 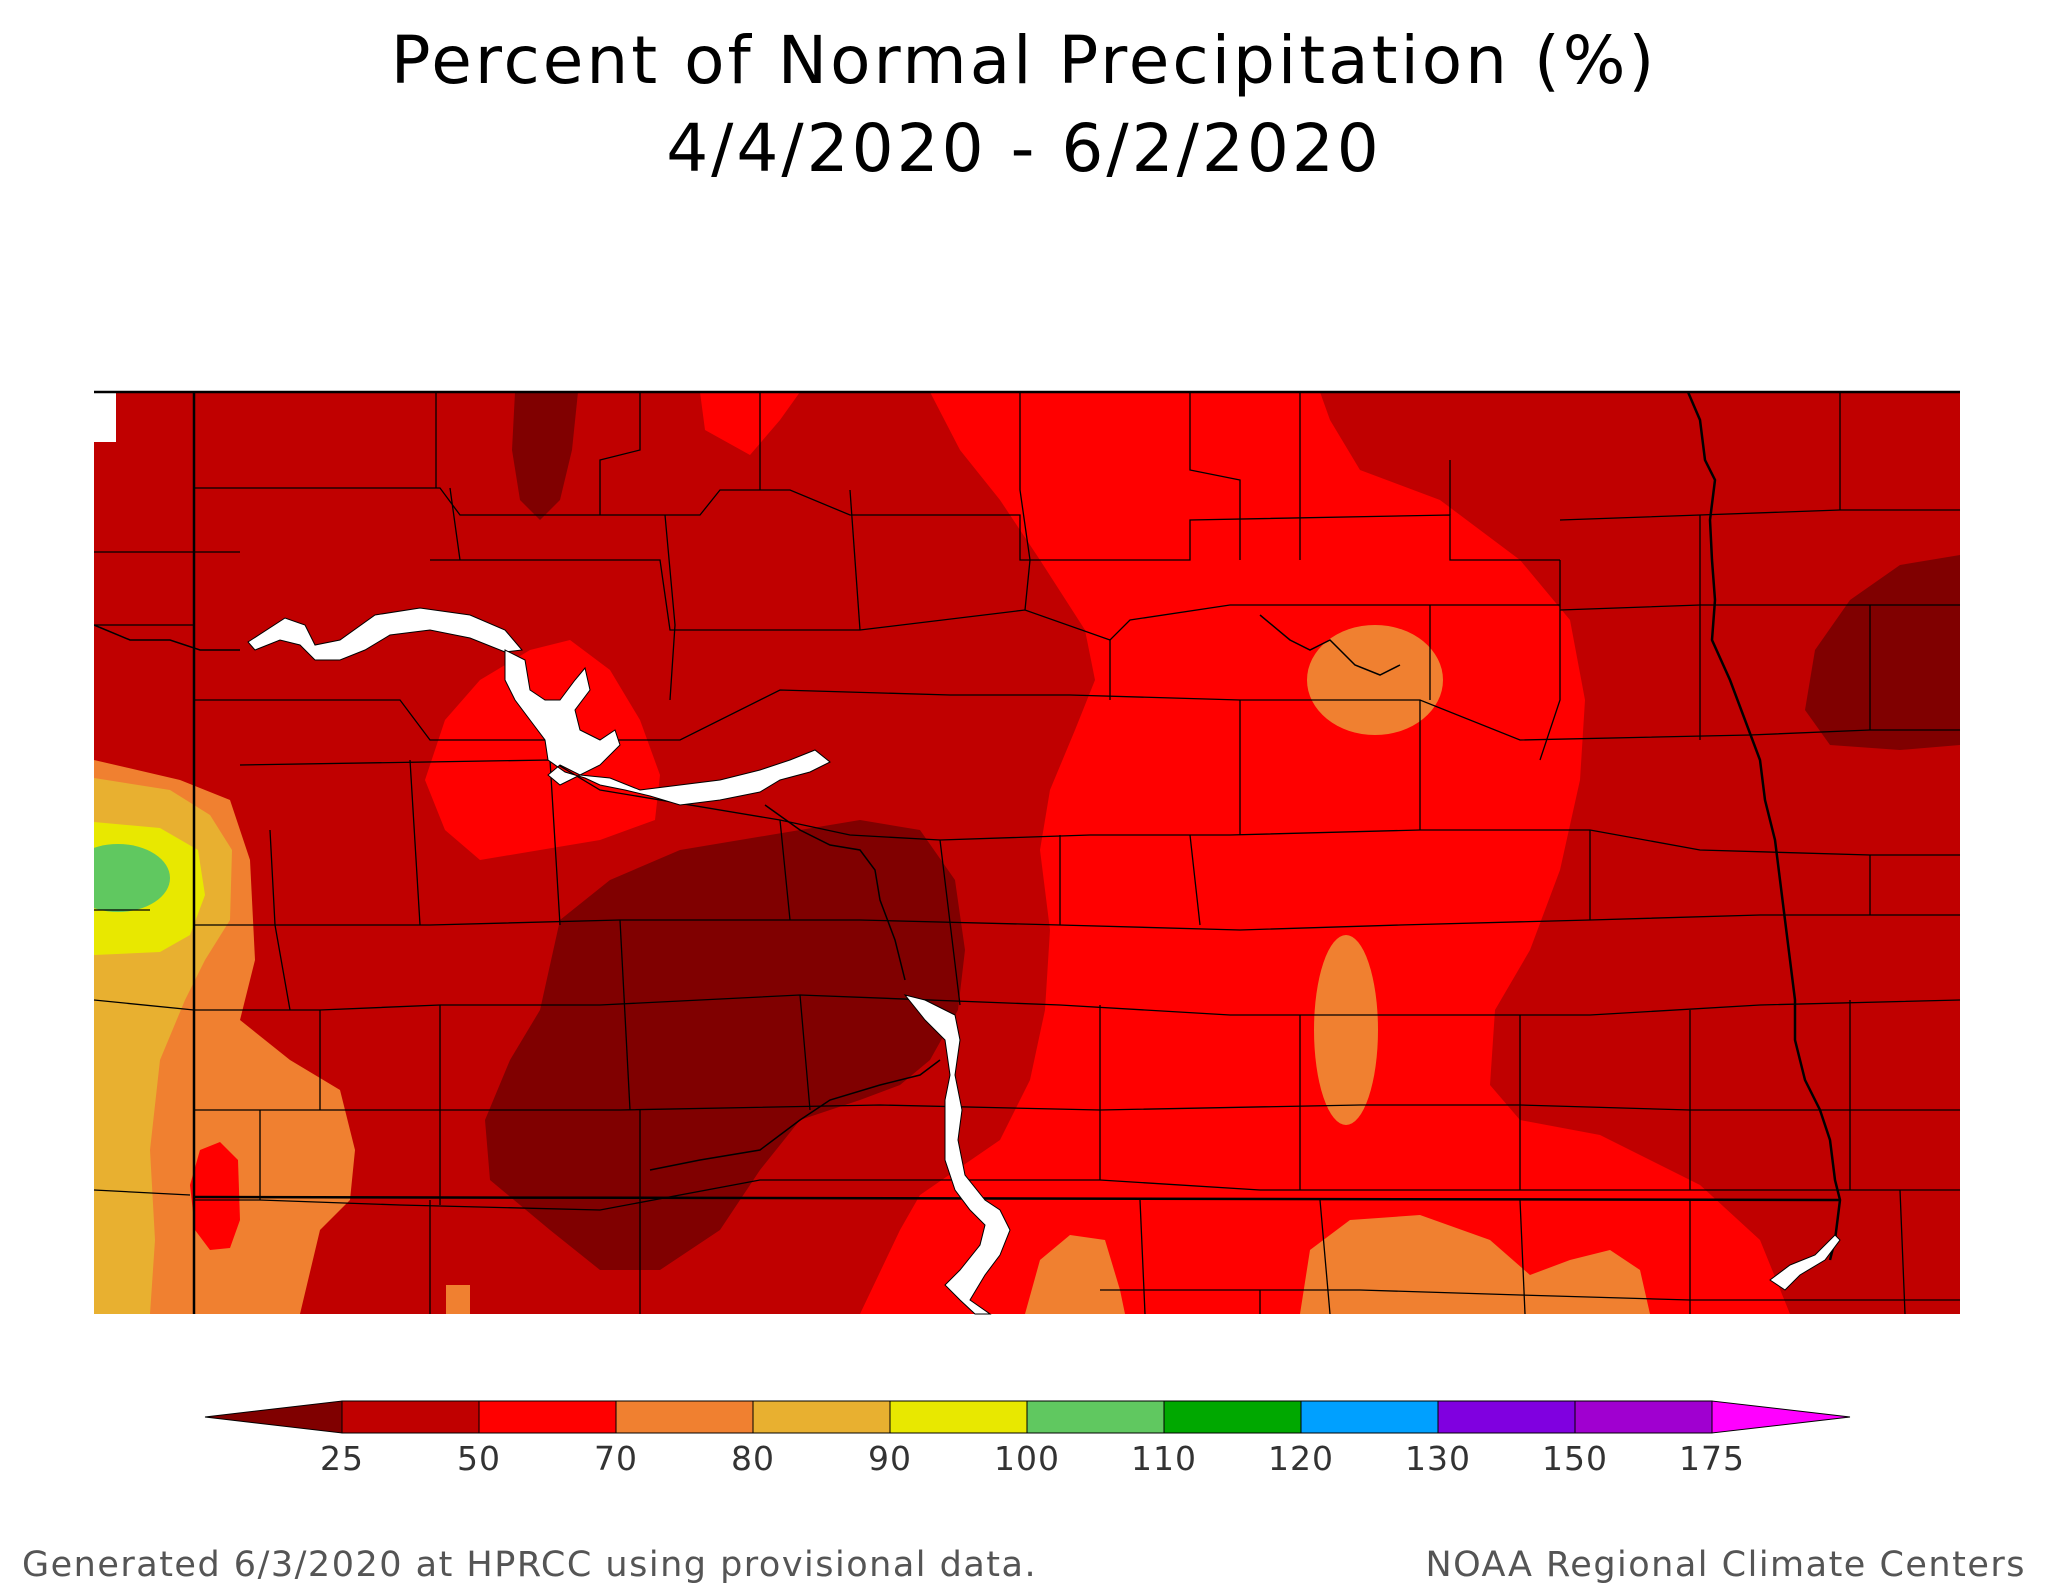 I want to click on legend-tick-label: 70, so click(x=616, y=1458).